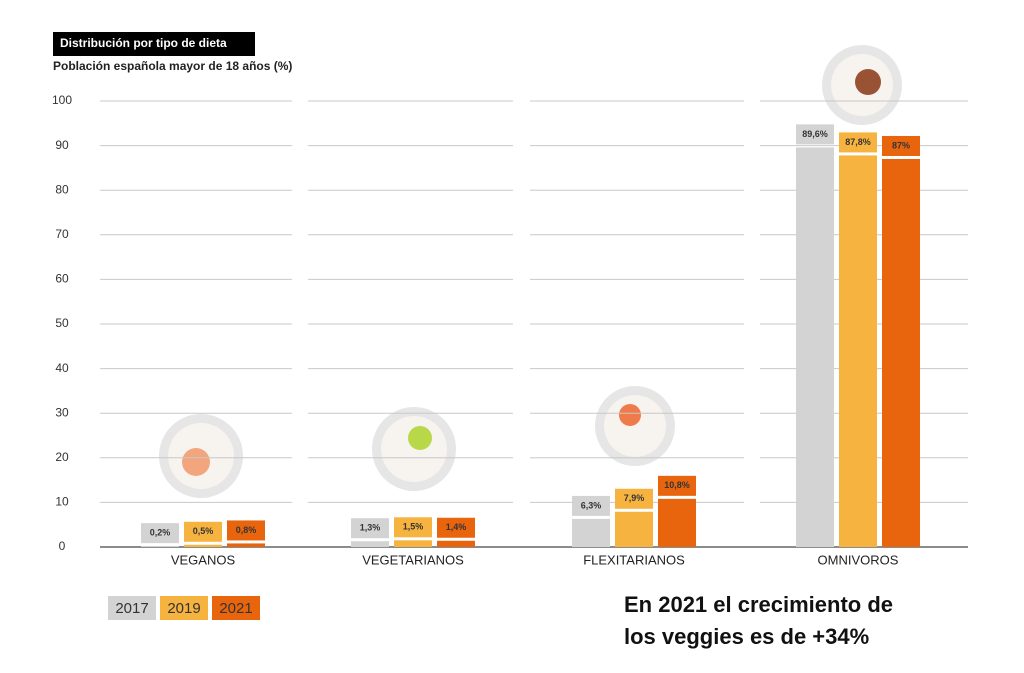  What do you see at coordinates (62, 412) in the screenshot?
I see `y-tick-label: 30` at bounding box center [62, 412].